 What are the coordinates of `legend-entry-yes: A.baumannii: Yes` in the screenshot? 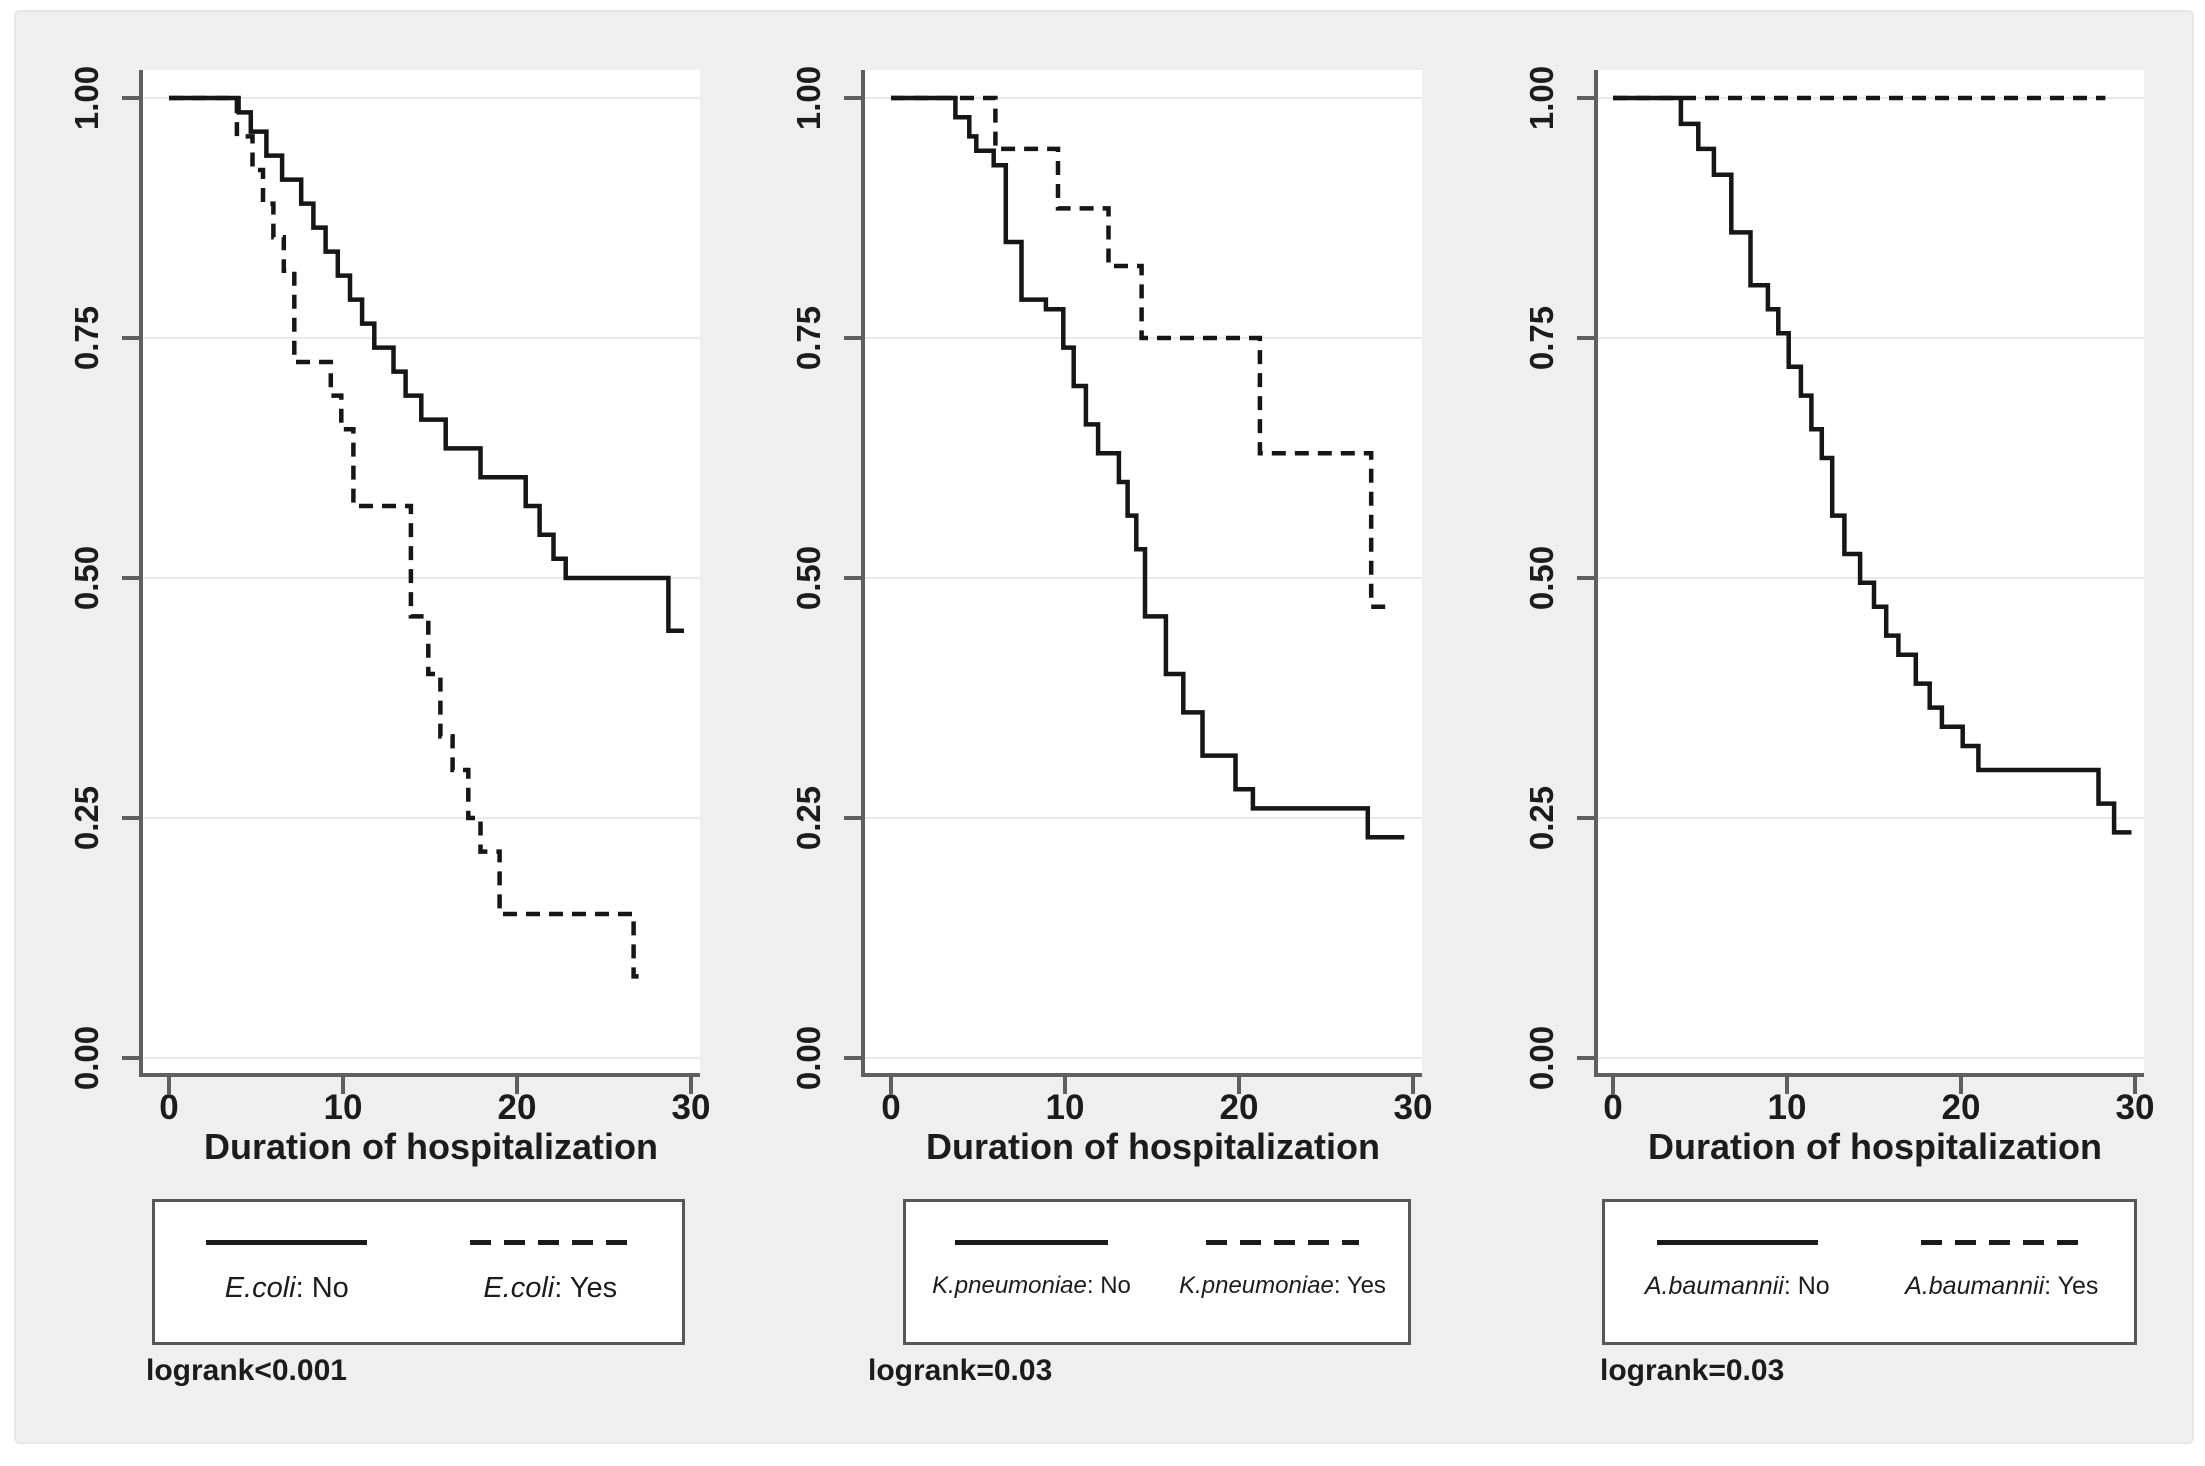 It's located at (2002, 1272).